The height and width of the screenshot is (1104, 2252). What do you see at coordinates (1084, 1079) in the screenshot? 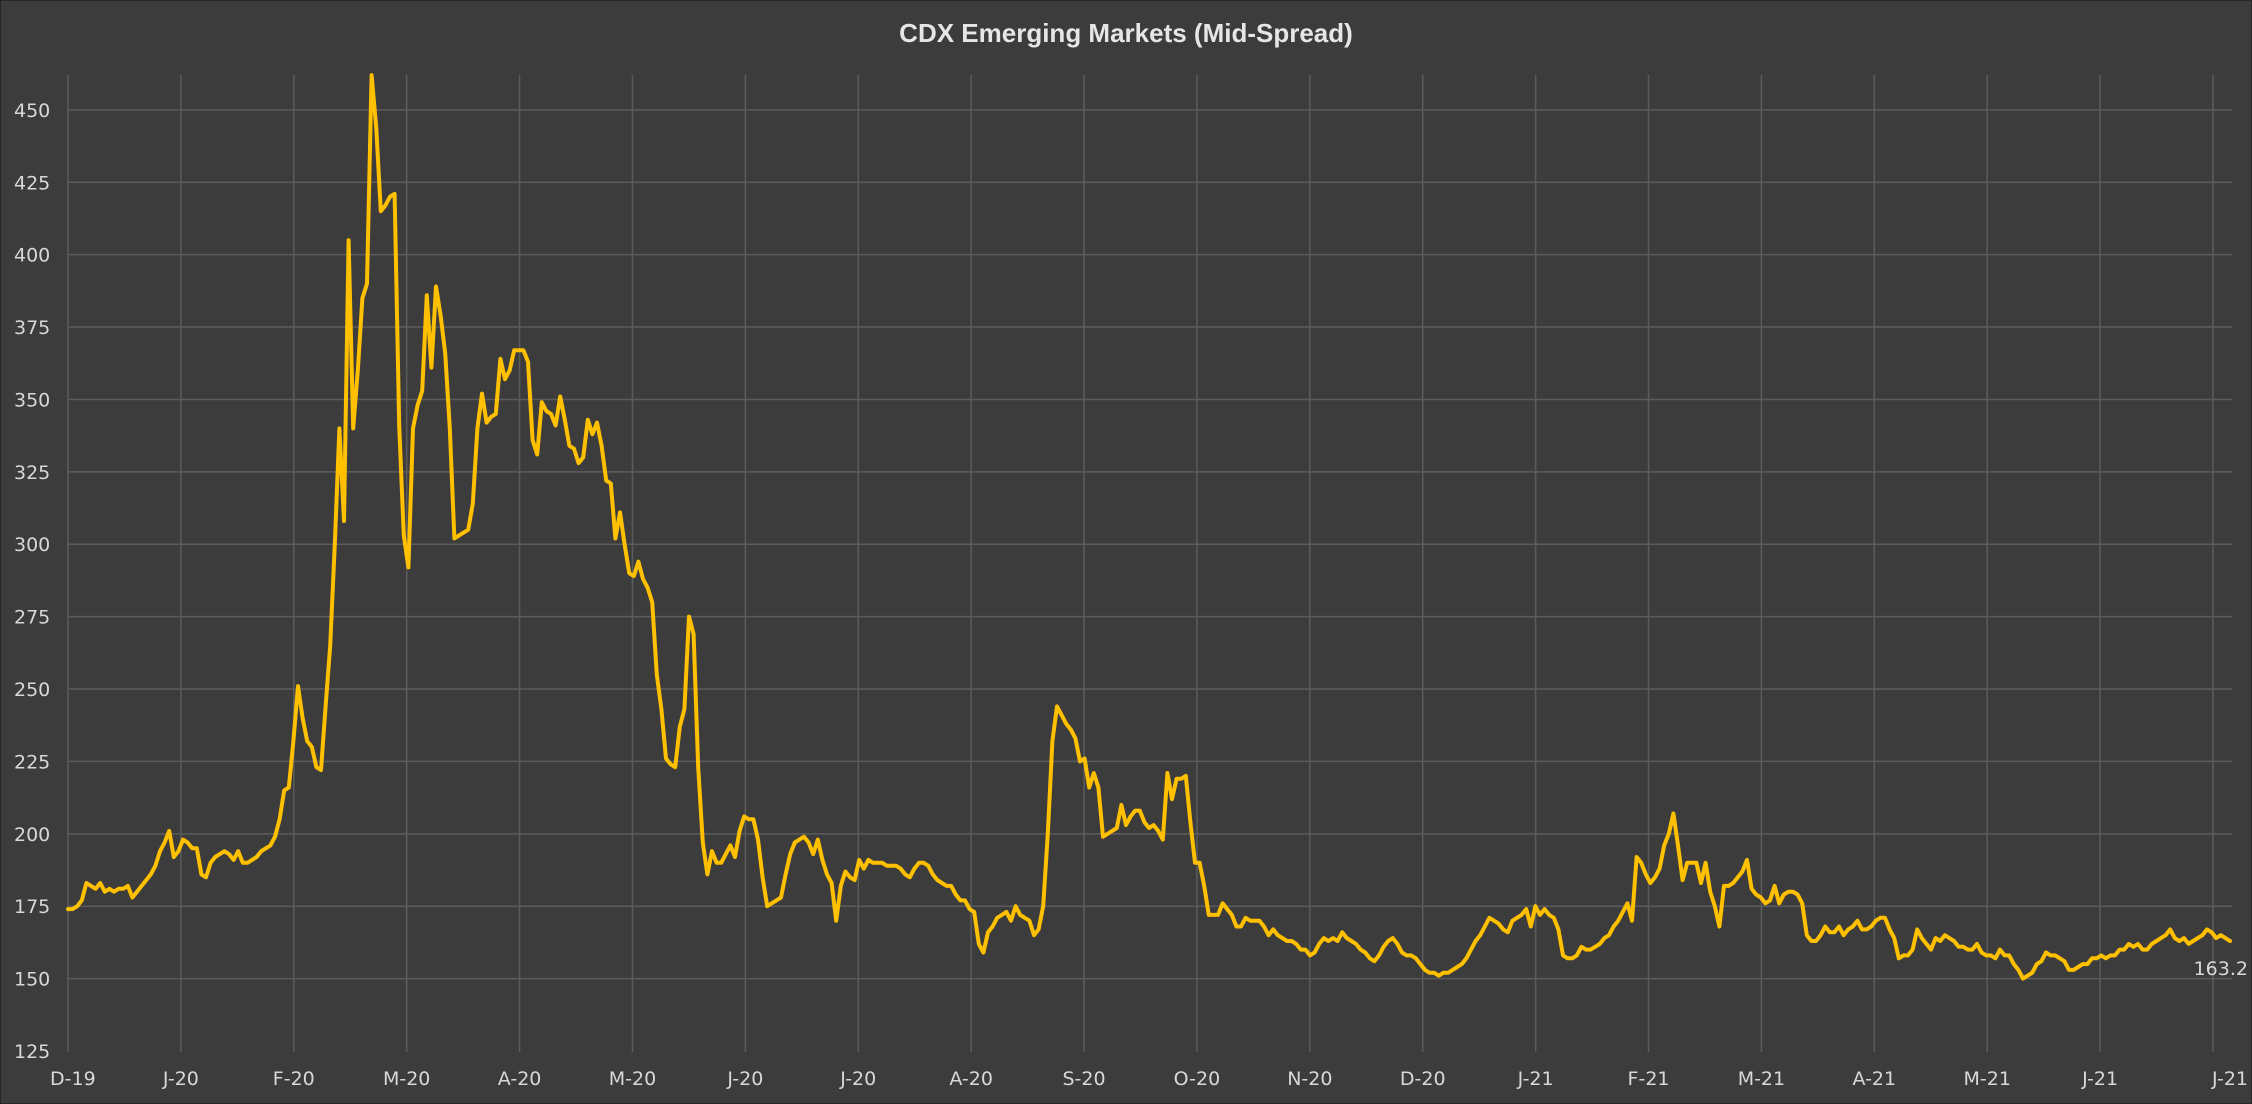
I see `x-tick-label: S-20` at bounding box center [1084, 1079].